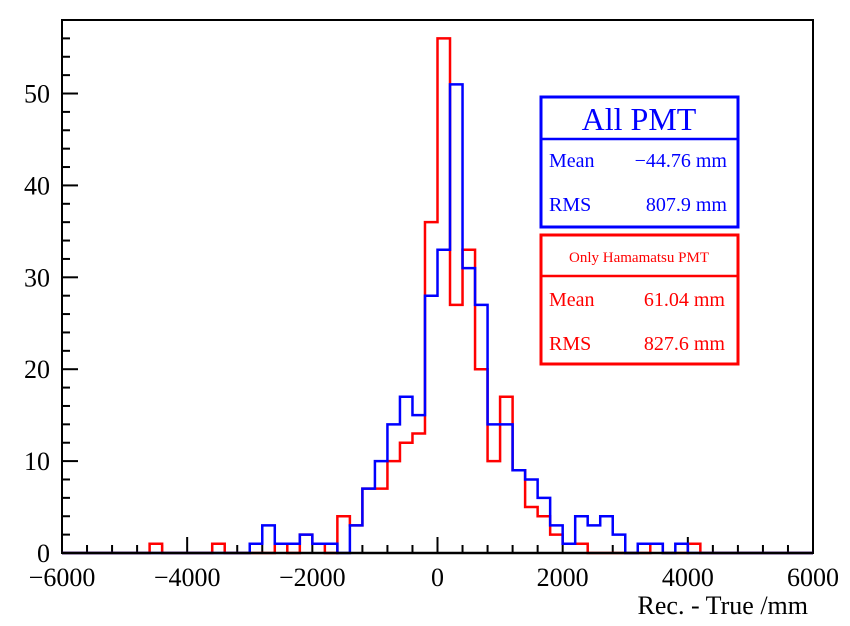 Image resolution: width=850 pixels, height=626 pixels. Describe the element at coordinates (723, 605) in the screenshot. I see `x-axis-label: Rec. - True /mm` at that location.